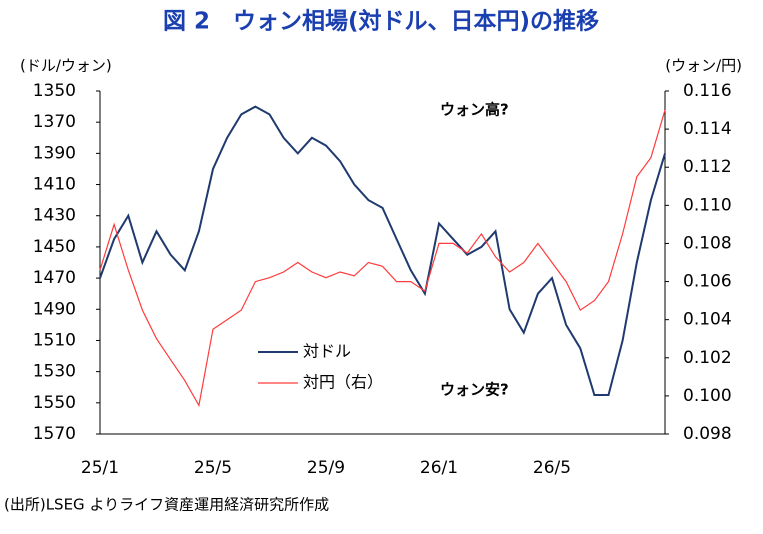 Image resolution: width=763 pixels, height=534 pixels. What do you see at coordinates (707, 167) in the screenshot?
I see `y2-tick-label: 0.112` at bounding box center [707, 167].